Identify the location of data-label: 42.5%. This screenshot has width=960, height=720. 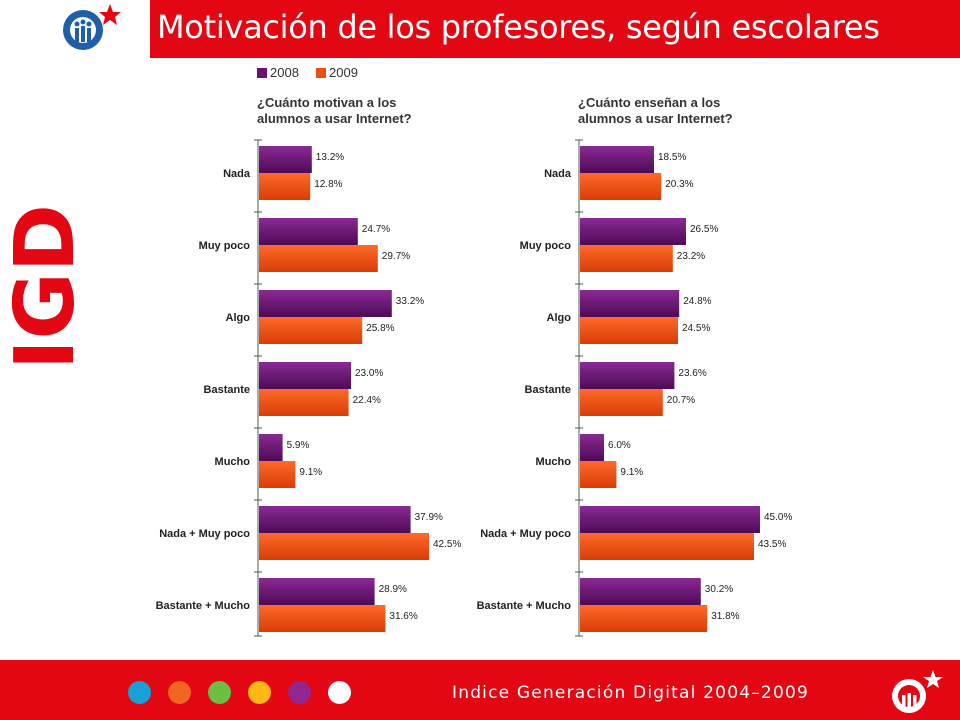
(447, 544).